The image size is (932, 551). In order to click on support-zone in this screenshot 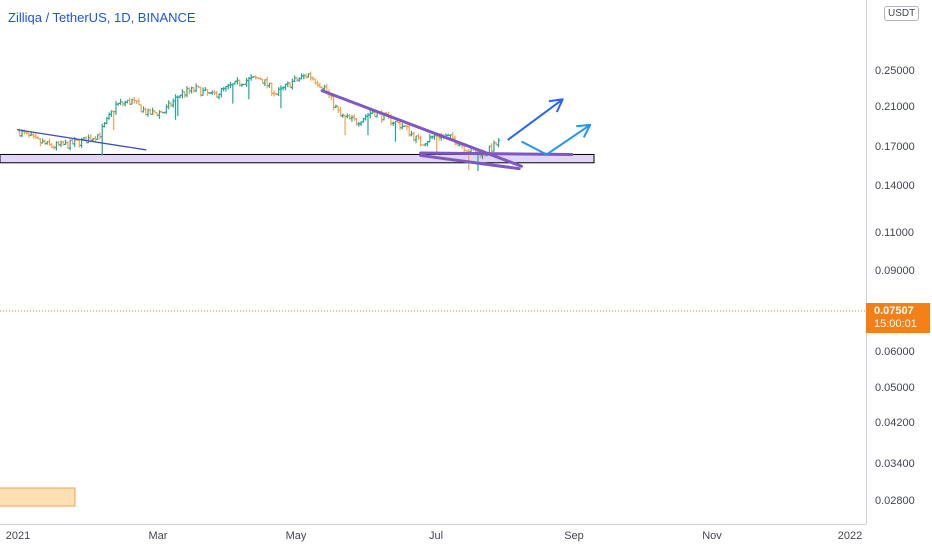, I will do `click(297, 158)`.